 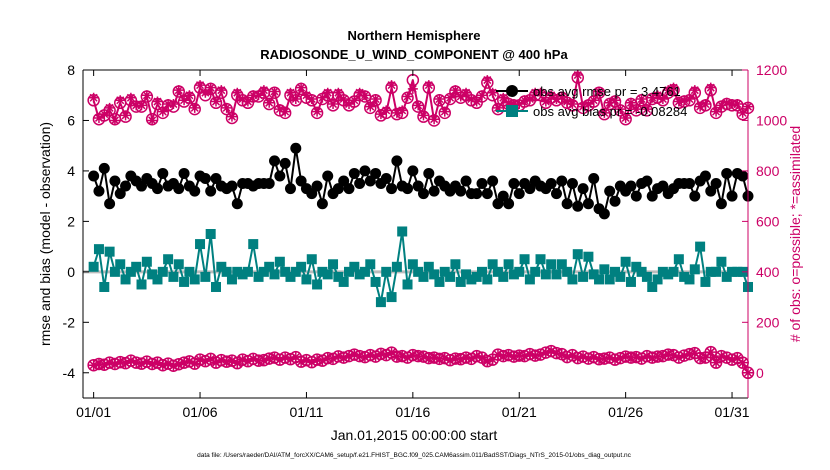 I want to click on y-right-tick-label: 600, so click(x=768, y=221).